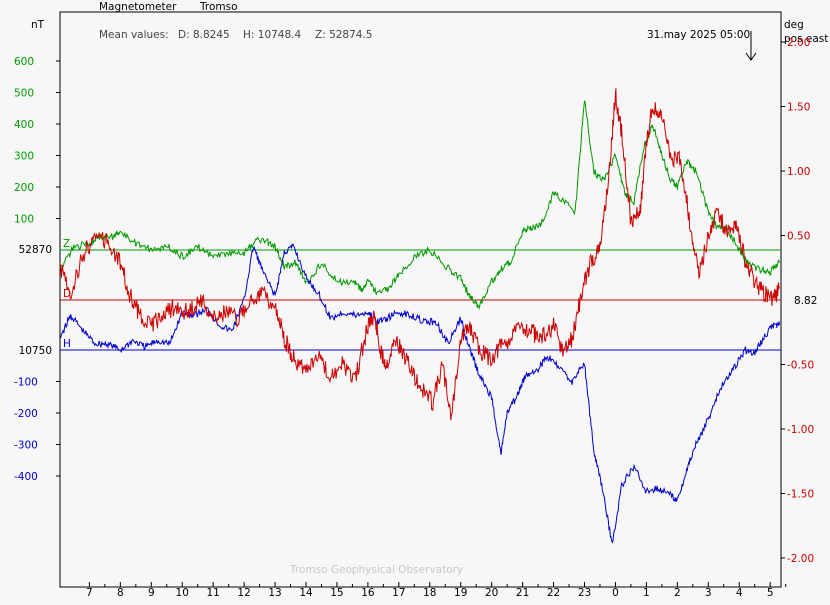 The width and height of the screenshot is (830, 605). Describe the element at coordinates (770, 593) in the screenshot. I see `x-tick-label: 5` at that location.